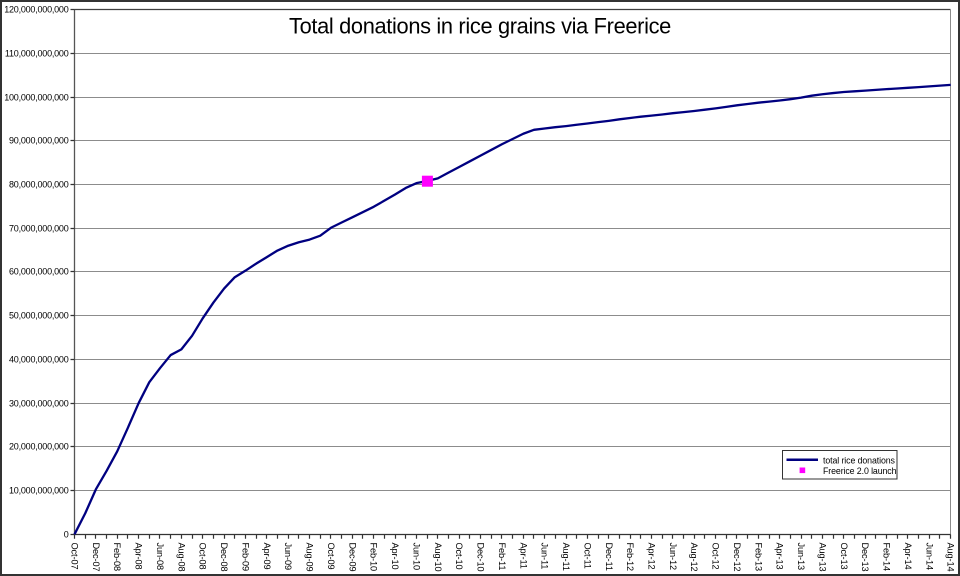 This screenshot has width=960, height=576. Describe the element at coordinates (395, 556) in the screenshot. I see `svg-text: Apr-10` at that location.